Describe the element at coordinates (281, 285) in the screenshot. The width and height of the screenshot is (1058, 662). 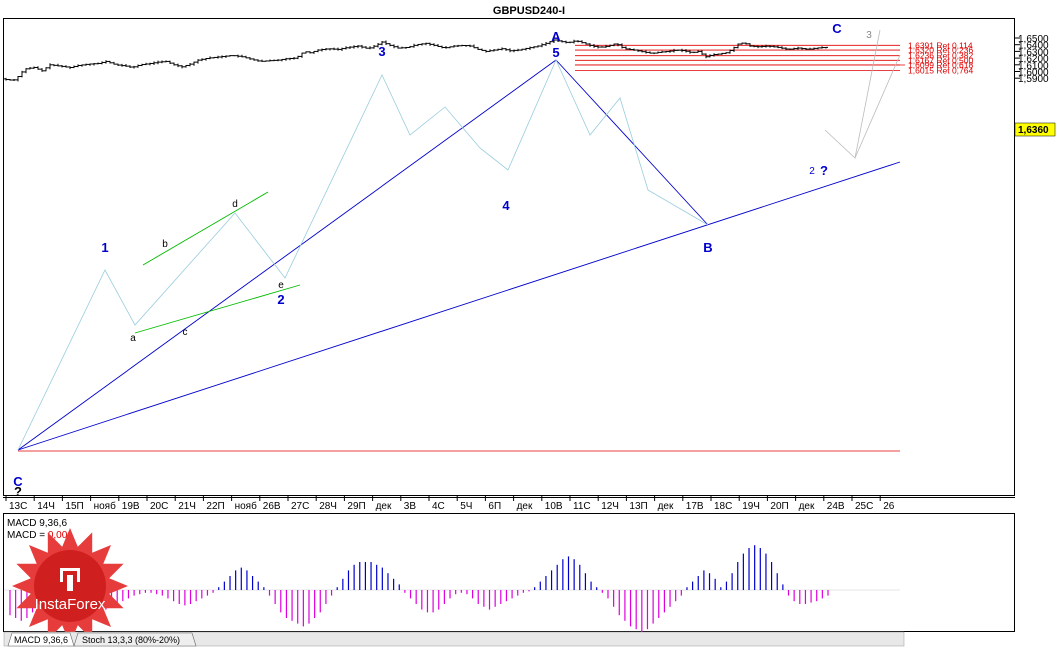
I see `wave-label: e` at that location.